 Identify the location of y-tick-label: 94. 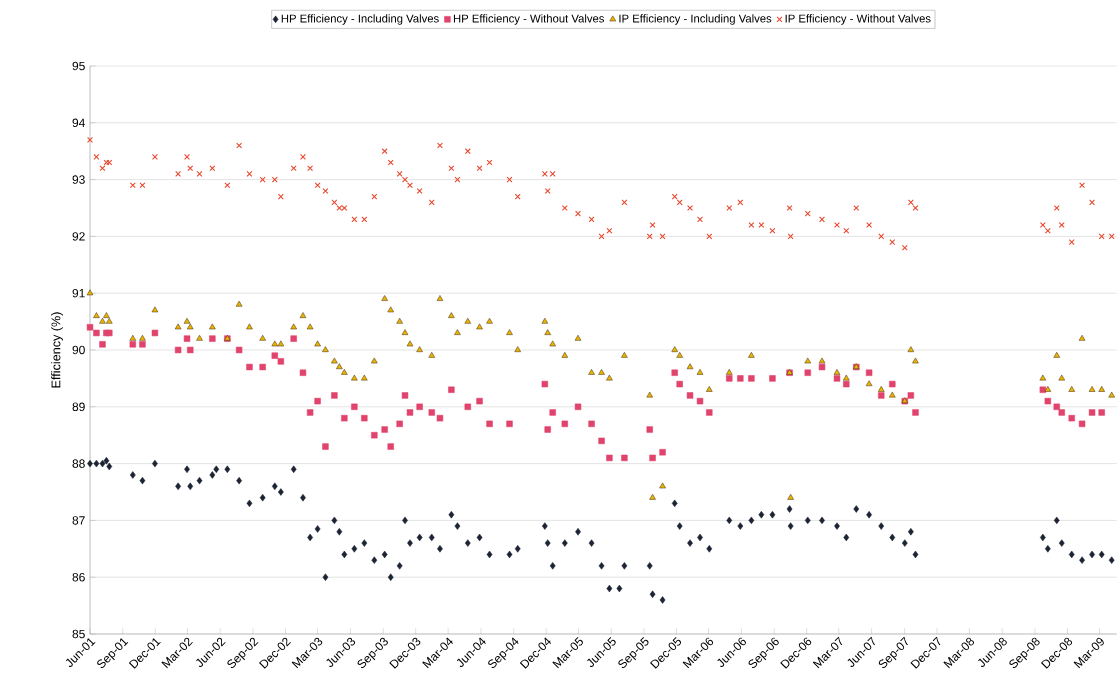
(78, 123).